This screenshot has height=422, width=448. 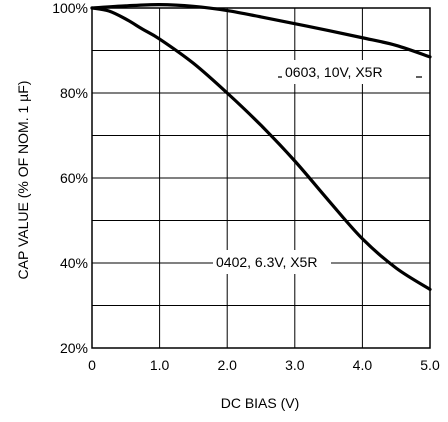 I want to click on annotation-0402-label: 0402, 6.3V, X5R, so click(x=266, y=262).